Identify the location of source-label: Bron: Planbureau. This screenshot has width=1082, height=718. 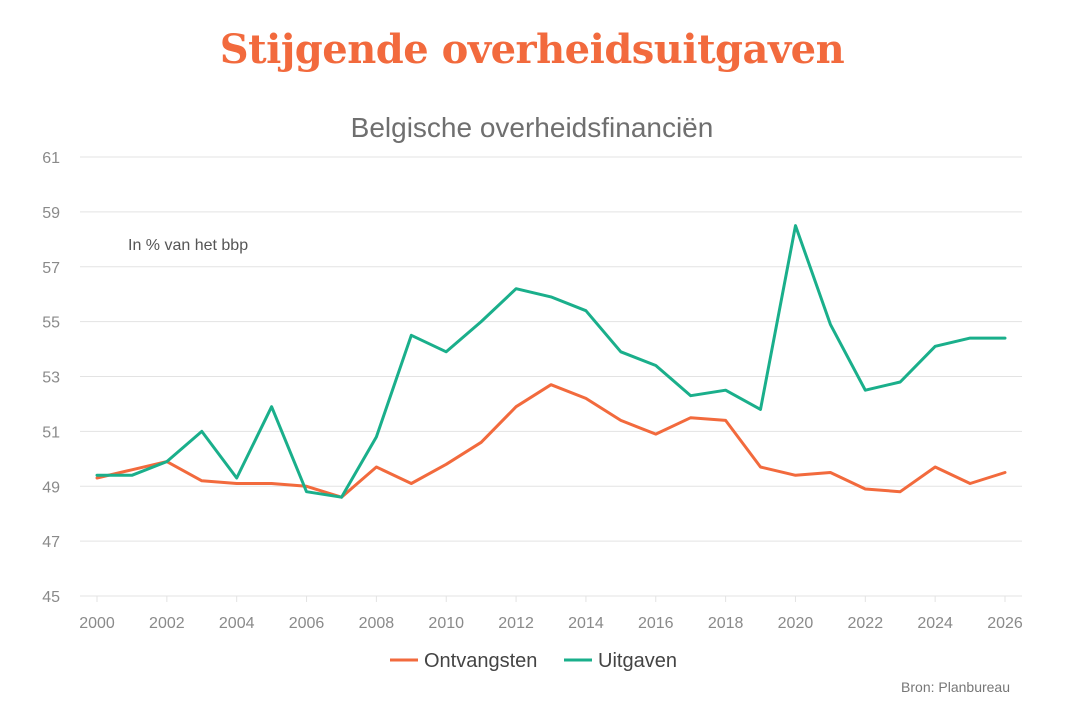
(955, 687).